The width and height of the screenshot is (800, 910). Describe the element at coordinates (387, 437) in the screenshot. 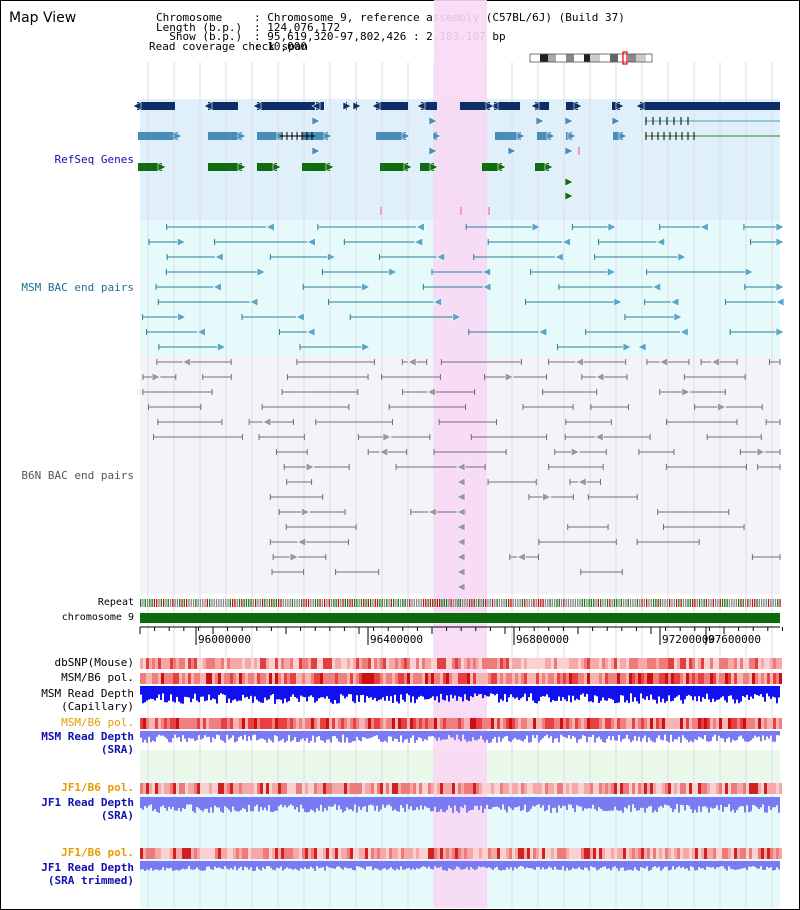

I see `b6n-bac-end-marker` at that location.